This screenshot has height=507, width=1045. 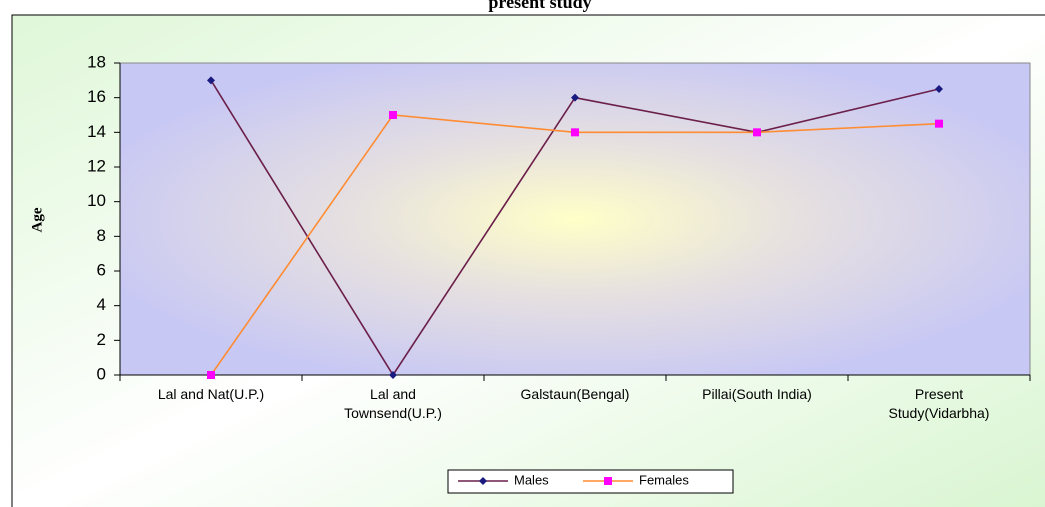 I want to click on y-tick-label: 16, so click(x=96, y=96).